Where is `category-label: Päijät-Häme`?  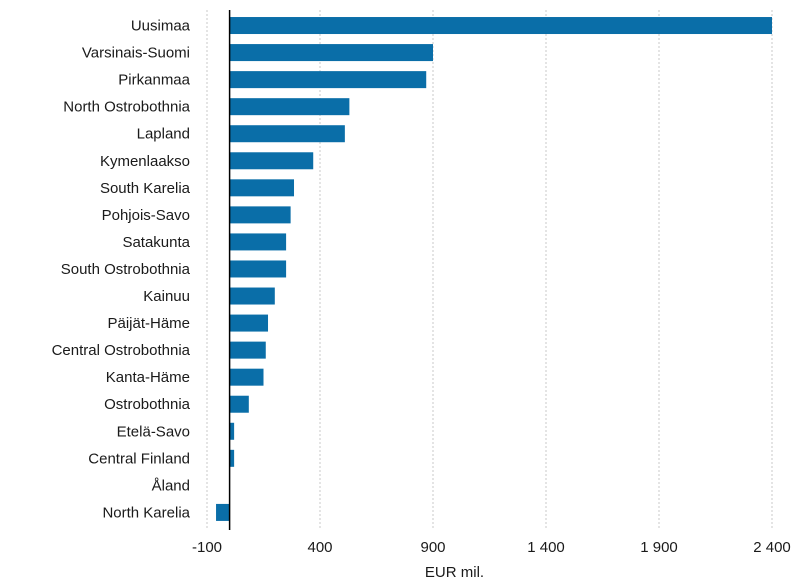
category-label: Päijät-Häme is located at coordinates (148, 323).